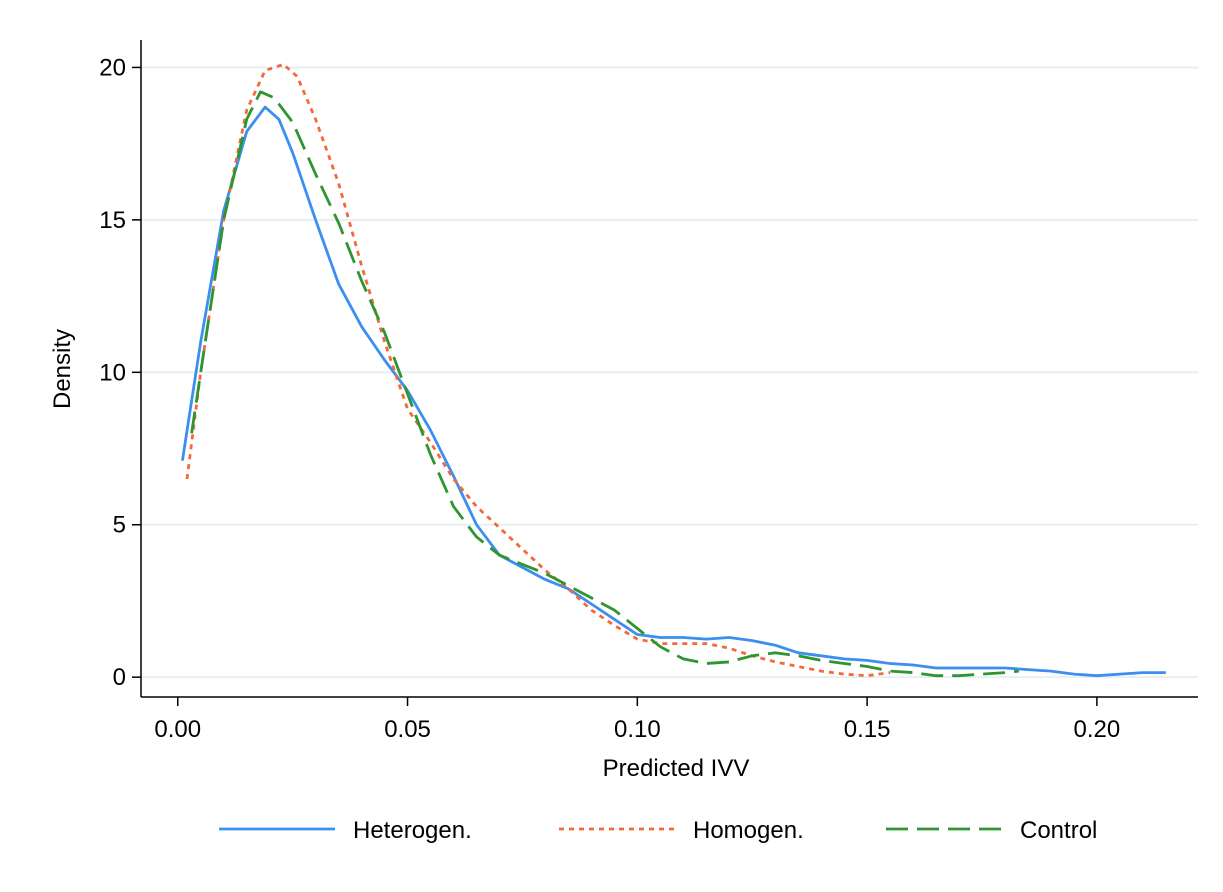 This screenshot has height=892, width=1223. Describe the element at coordinates (412, 830) in the screenshot. I see `legend-label-0: Heterogen.` at that location.